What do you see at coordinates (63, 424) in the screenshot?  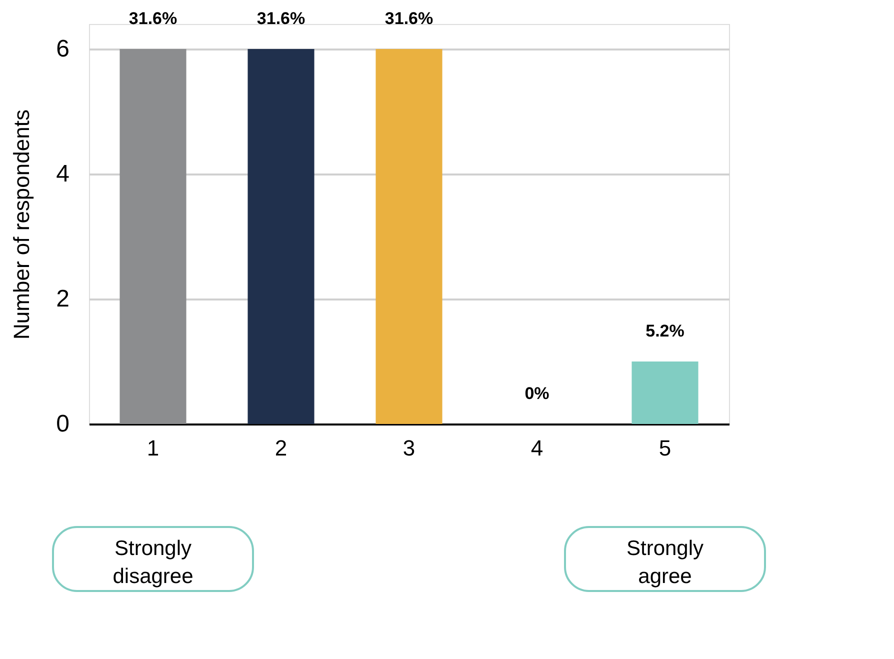 I see `y-tick-label: 0` at bounding box center [63, 424].